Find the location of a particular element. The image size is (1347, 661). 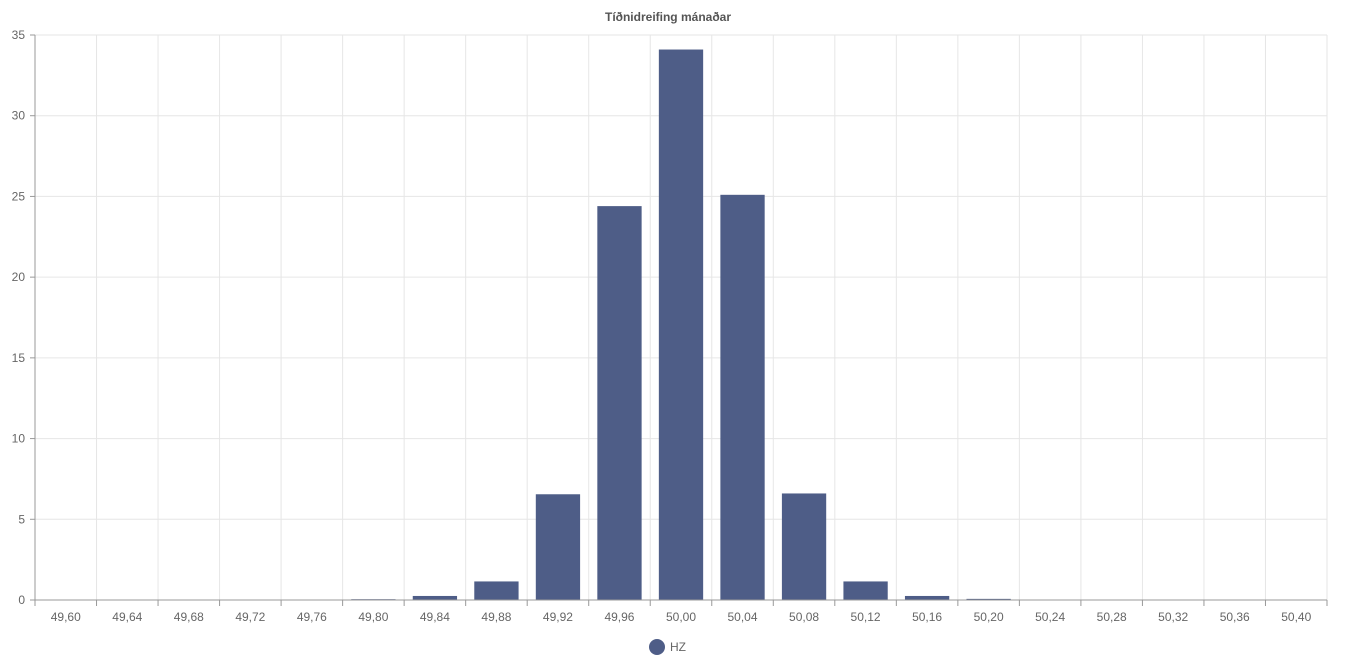

chart-title: Tíðnidreifing mánaðar is located at coordinates (668, 17).